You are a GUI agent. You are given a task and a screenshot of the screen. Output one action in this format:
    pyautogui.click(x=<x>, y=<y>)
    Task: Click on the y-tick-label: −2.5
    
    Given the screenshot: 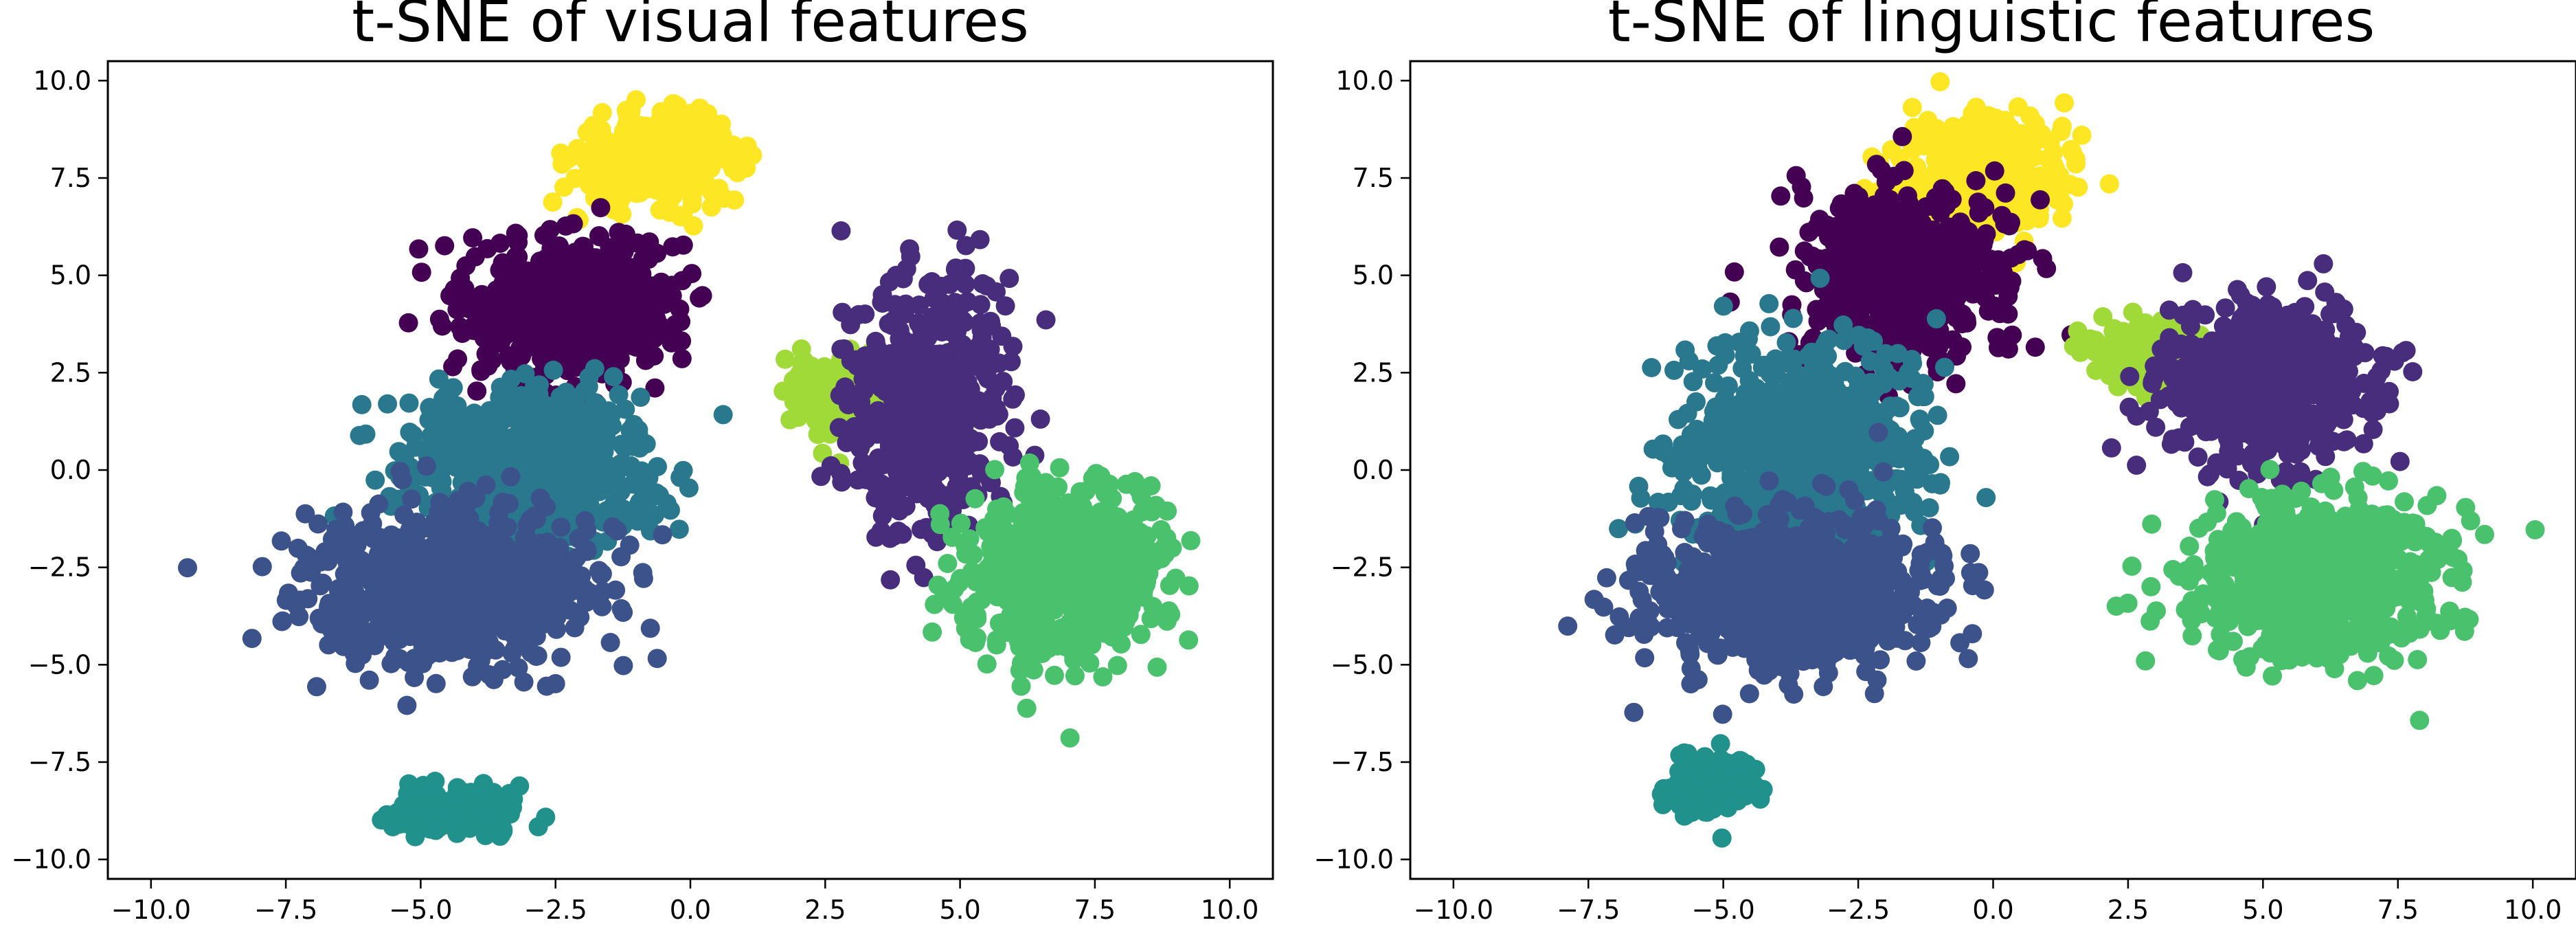 What is the action you would take?
    pyautogui.click(x=59, y=567)
    